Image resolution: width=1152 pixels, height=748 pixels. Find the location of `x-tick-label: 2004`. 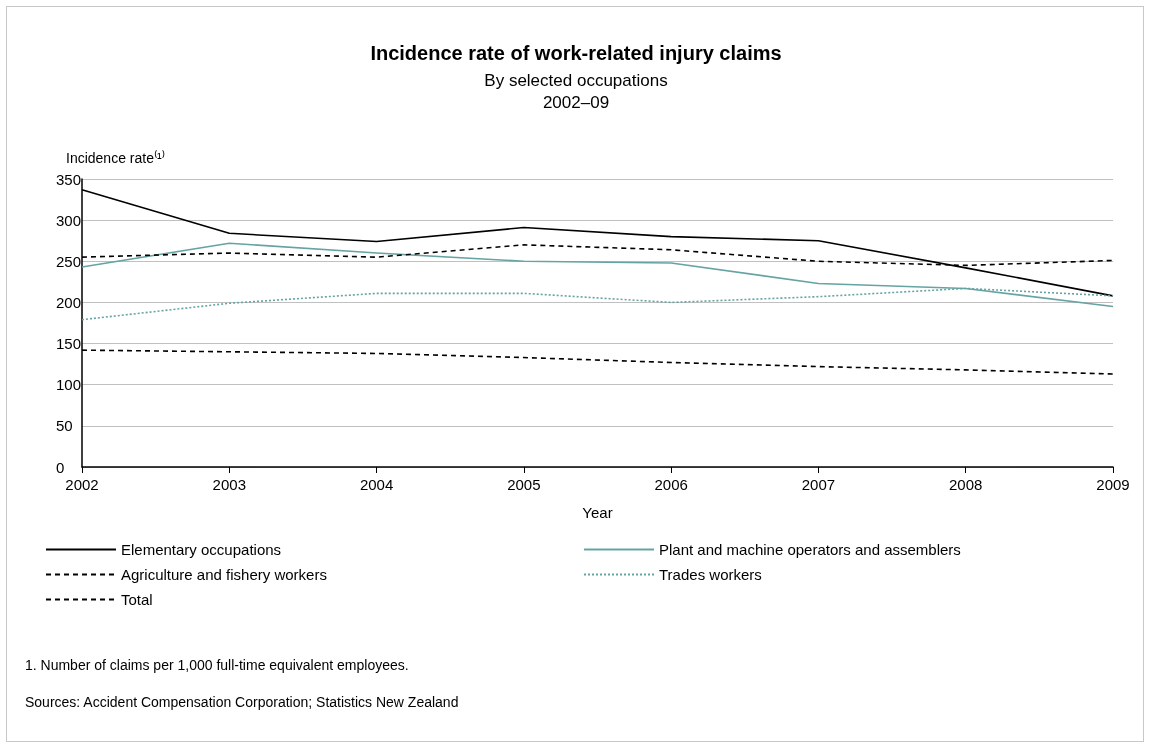

x-tick-label: 2004 is located at coordinates (376, 484).